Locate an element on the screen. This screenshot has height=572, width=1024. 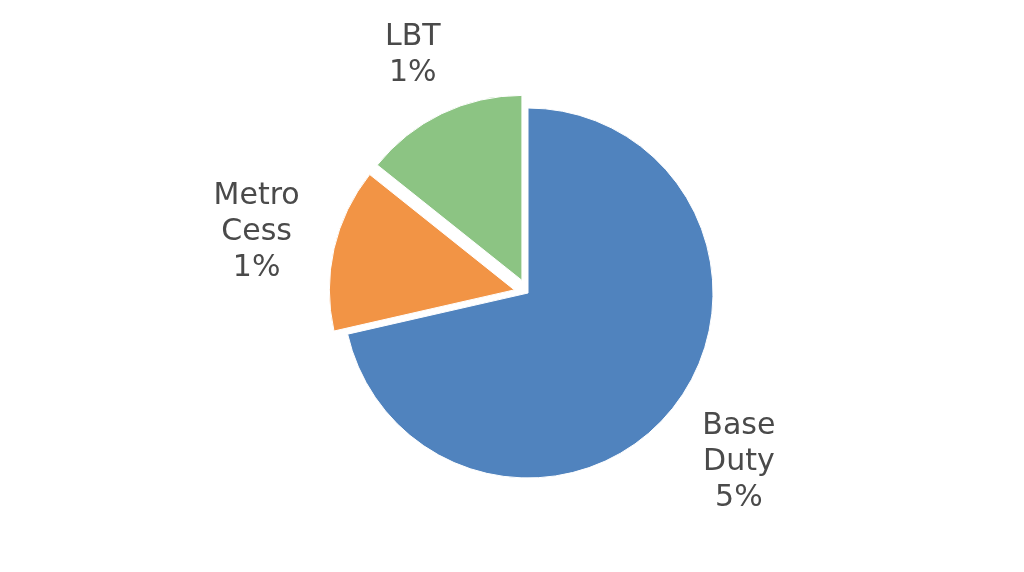
slice-label: Base Duty is located at coordinates (739, 441).